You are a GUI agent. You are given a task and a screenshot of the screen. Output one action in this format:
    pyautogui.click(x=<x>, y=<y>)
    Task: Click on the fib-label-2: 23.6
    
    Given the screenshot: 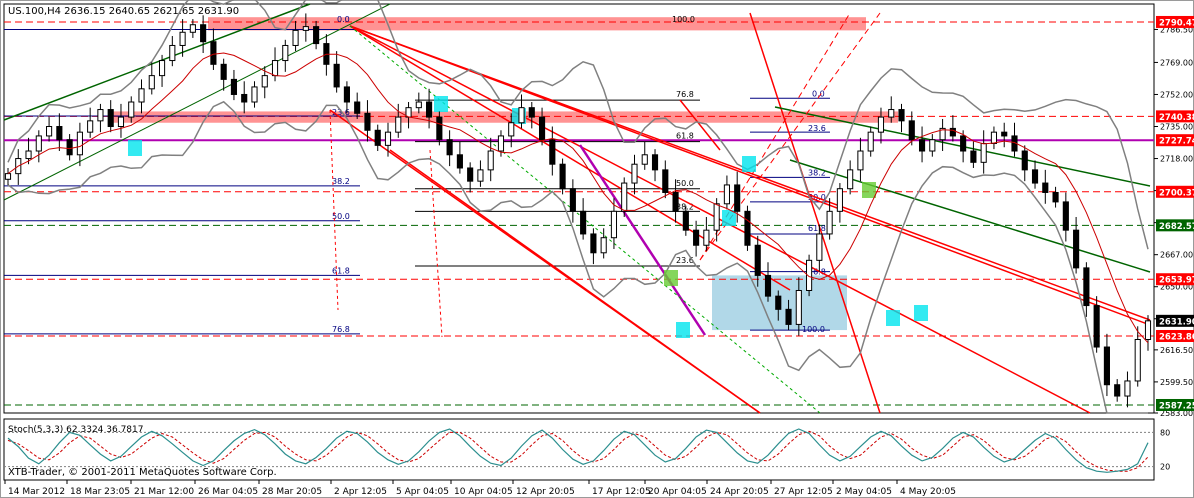 What is the action you would take?
    pyautogui.click(x=341, y=112)
    